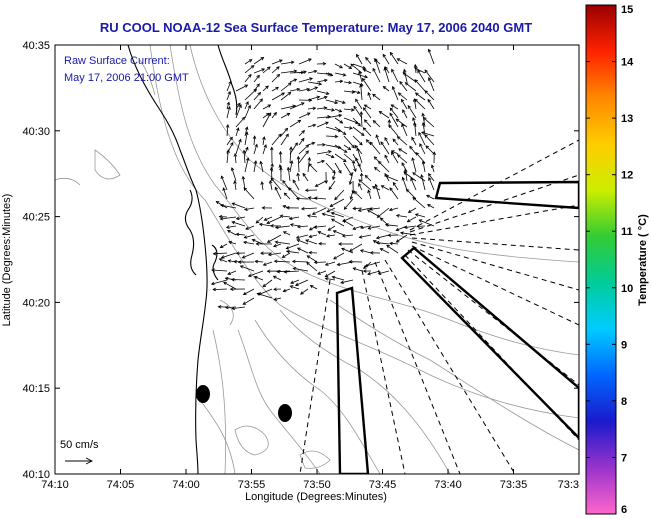 This screenshot has width=651, height=519. What do you see at coordinates (182, 259) in the screenshot?
I see `coastline` at bounding box center [182, 259].